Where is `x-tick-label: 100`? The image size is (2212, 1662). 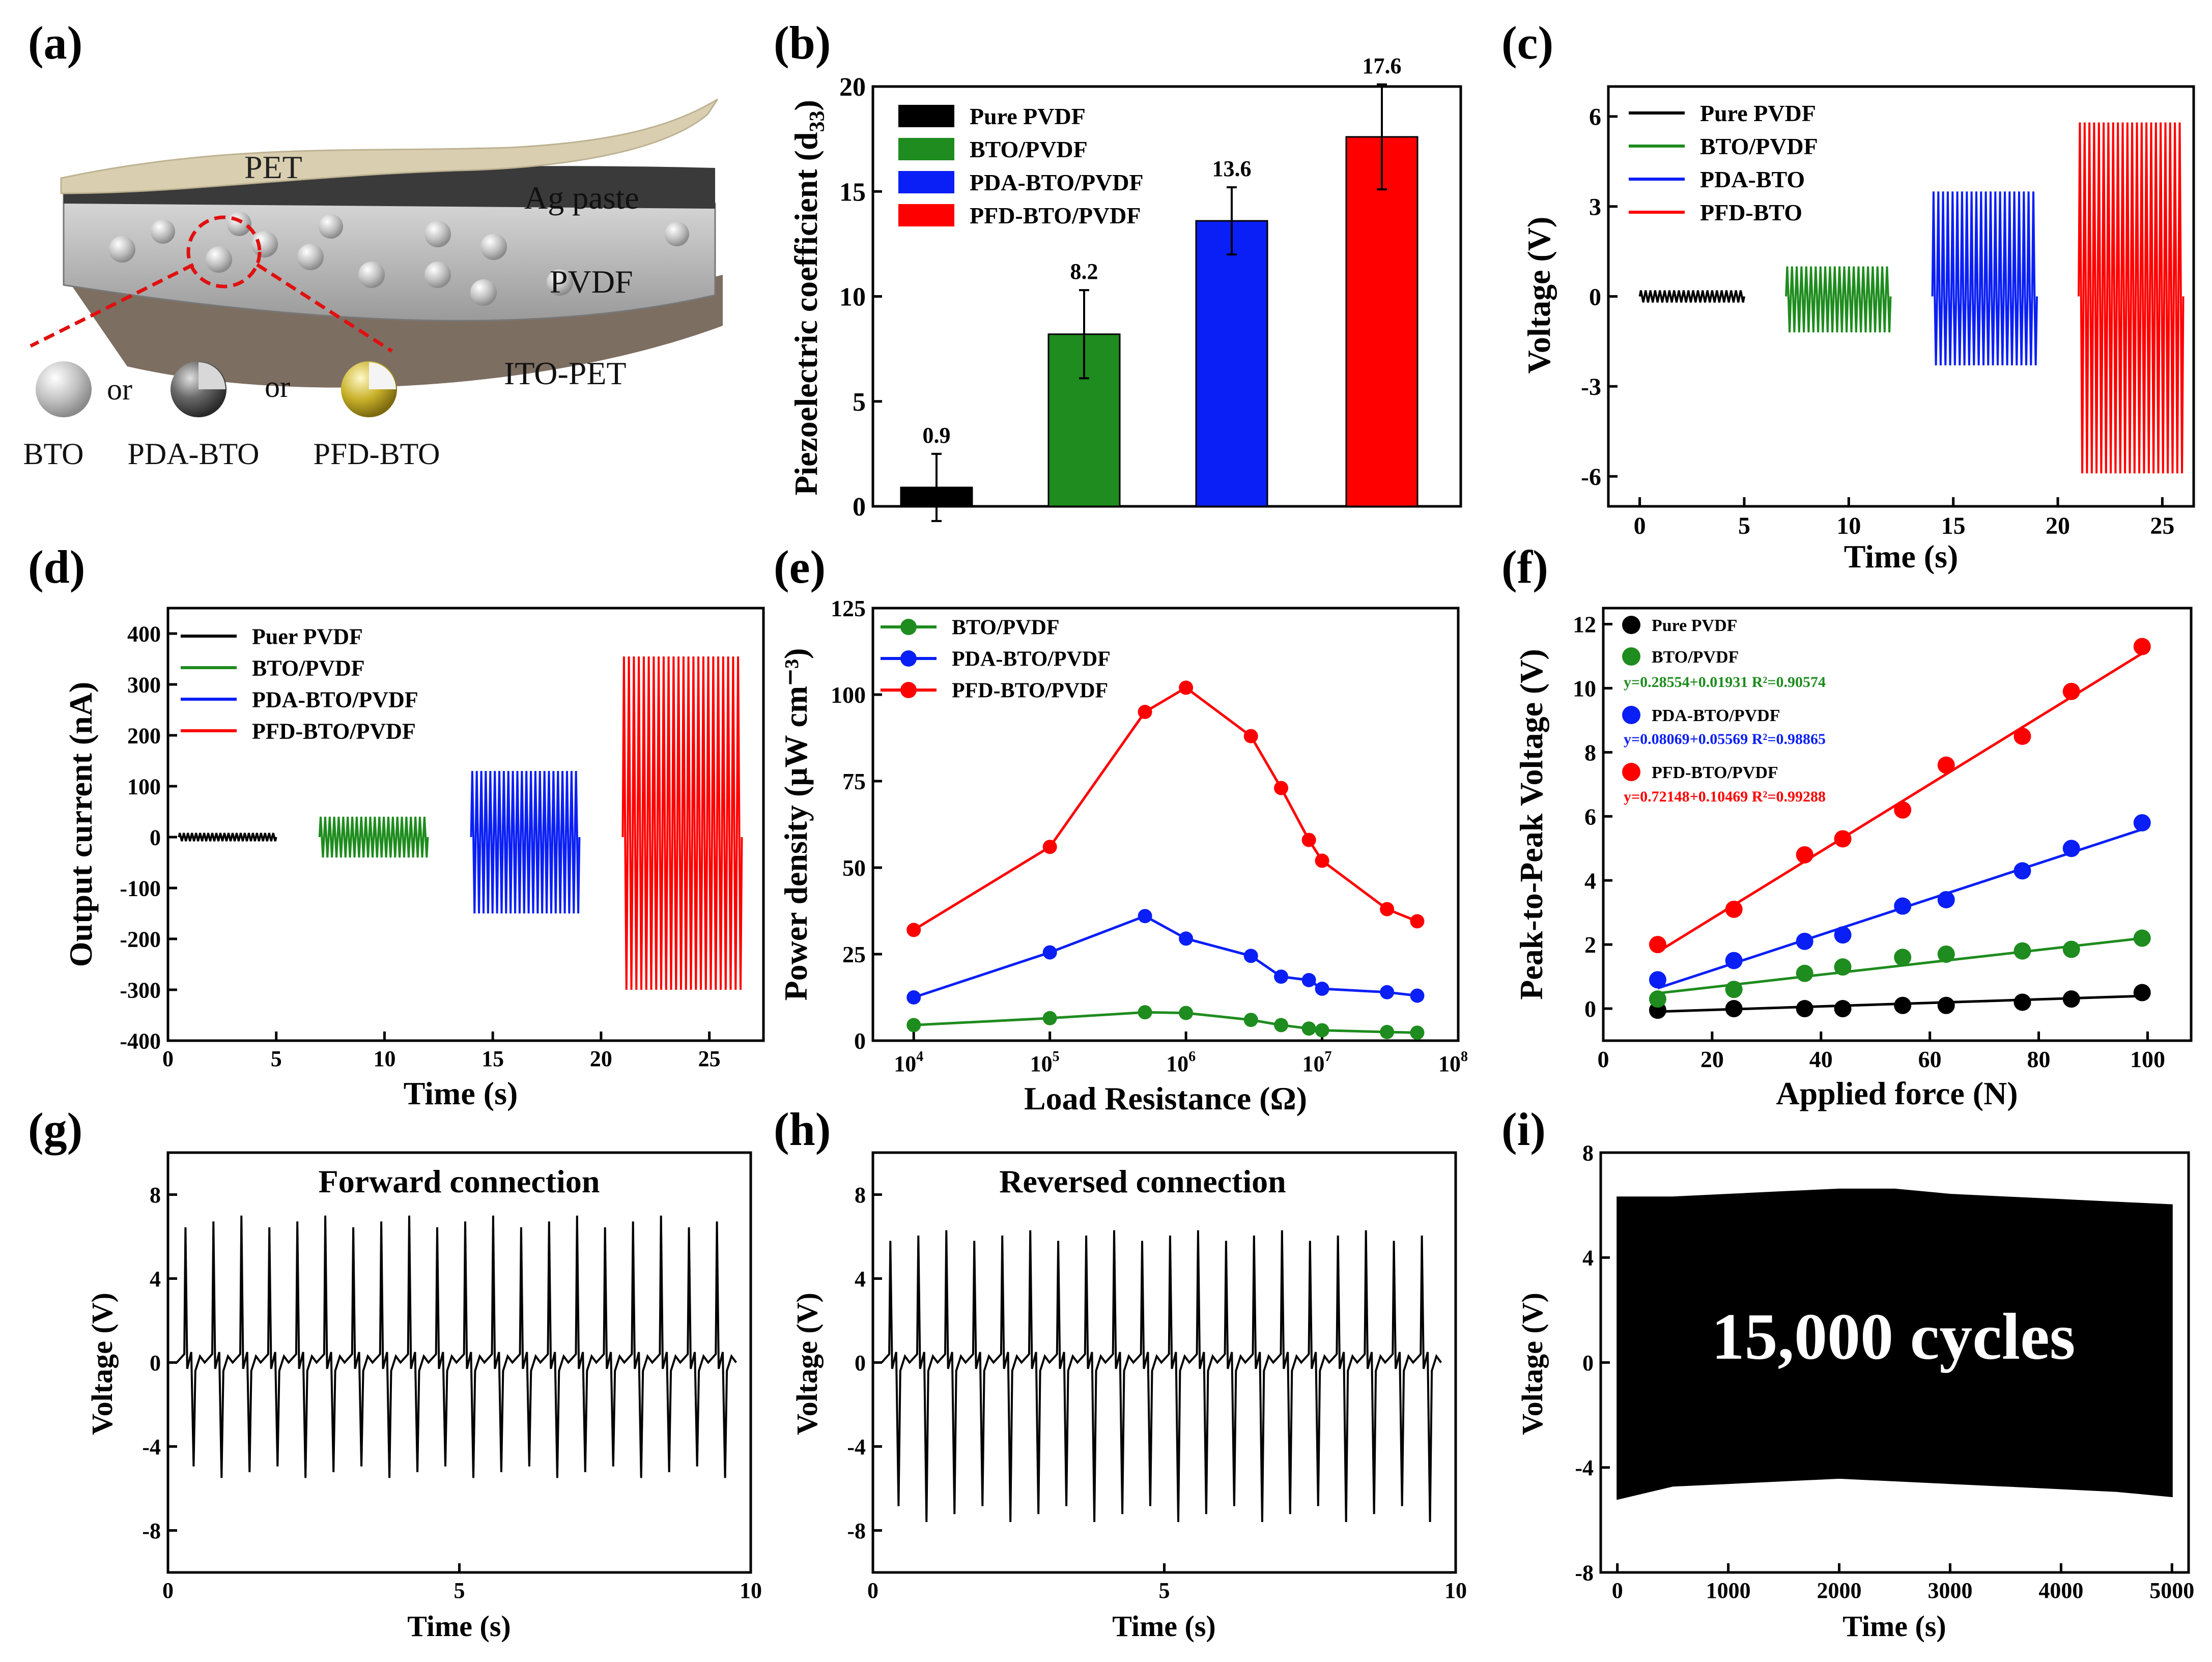
x-tick-label: 100 is located at coordinates (2147, 1059).